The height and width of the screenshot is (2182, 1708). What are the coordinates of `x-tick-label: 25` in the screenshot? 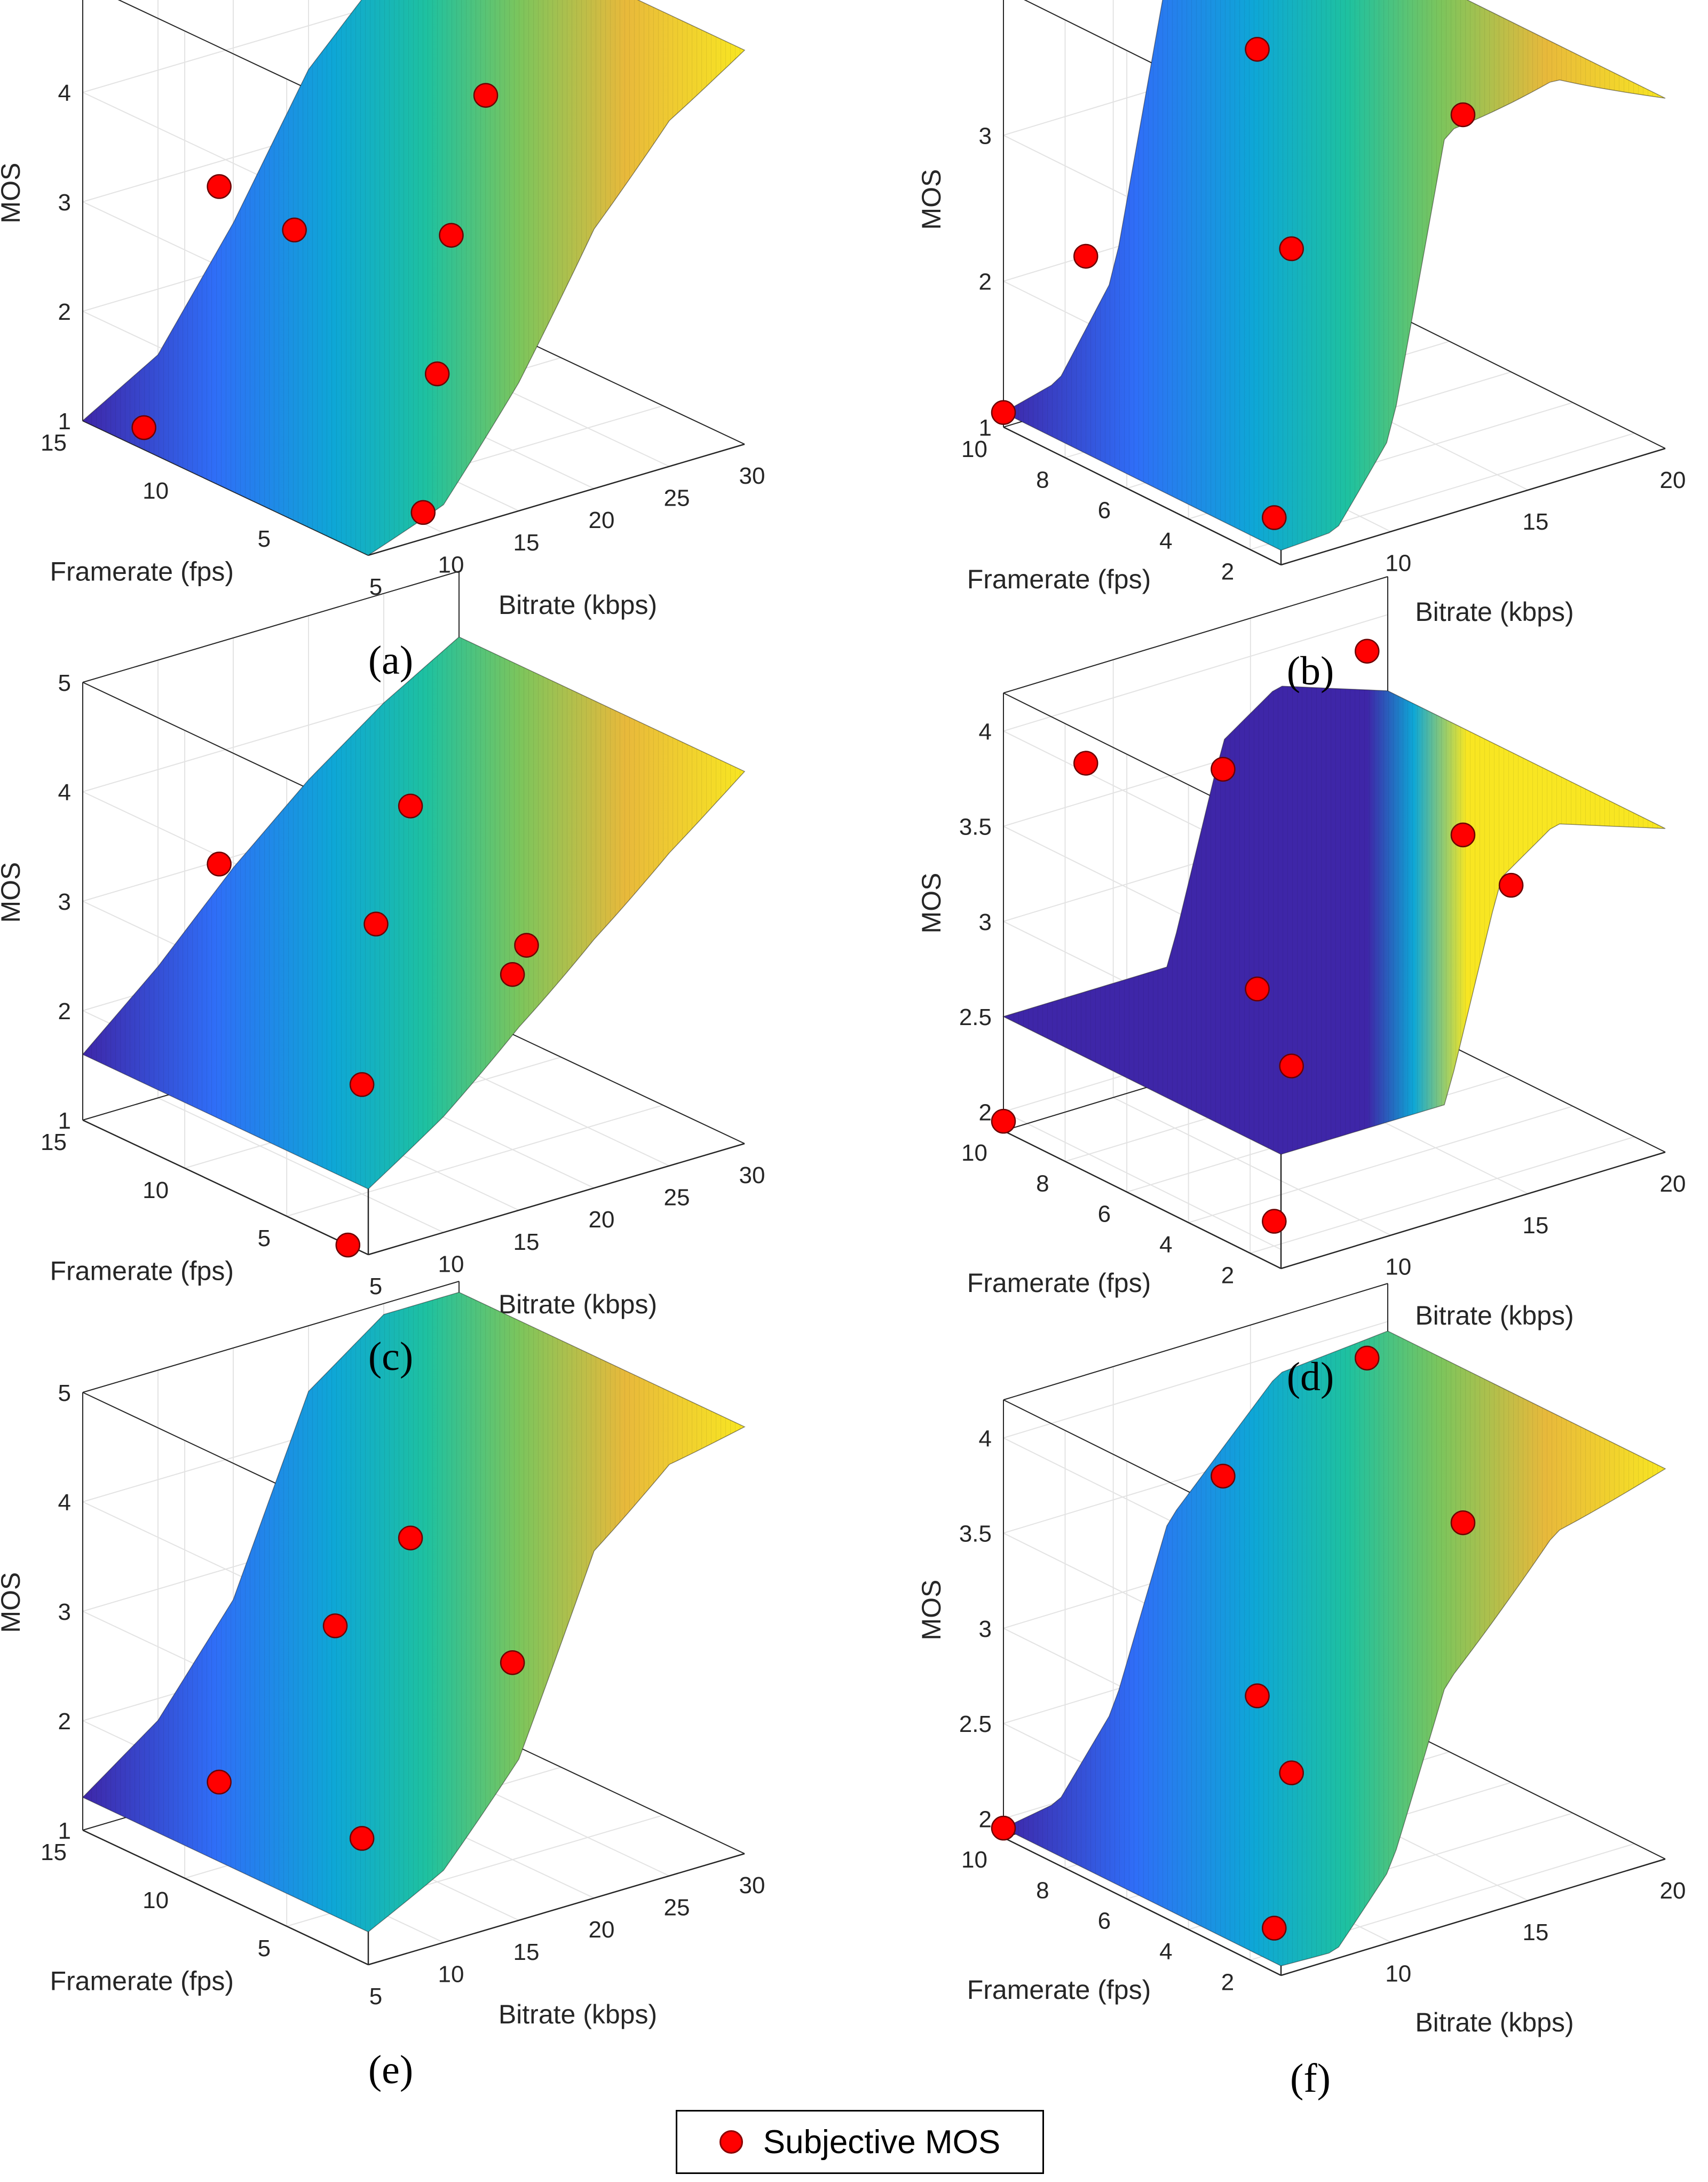 It's located at (677, 498).